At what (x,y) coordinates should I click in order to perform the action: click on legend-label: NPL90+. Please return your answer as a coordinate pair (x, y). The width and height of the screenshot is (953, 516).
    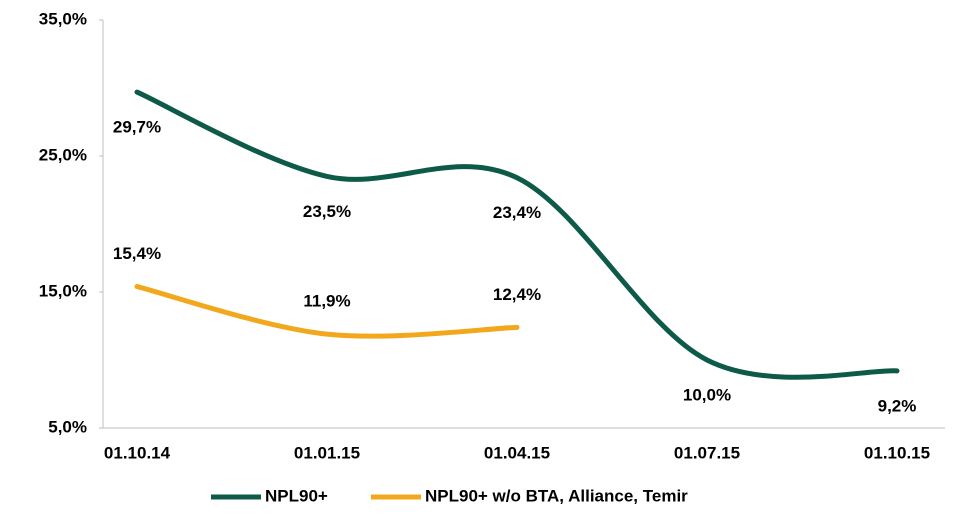
    Looking at the image, I should click on (296, 495).